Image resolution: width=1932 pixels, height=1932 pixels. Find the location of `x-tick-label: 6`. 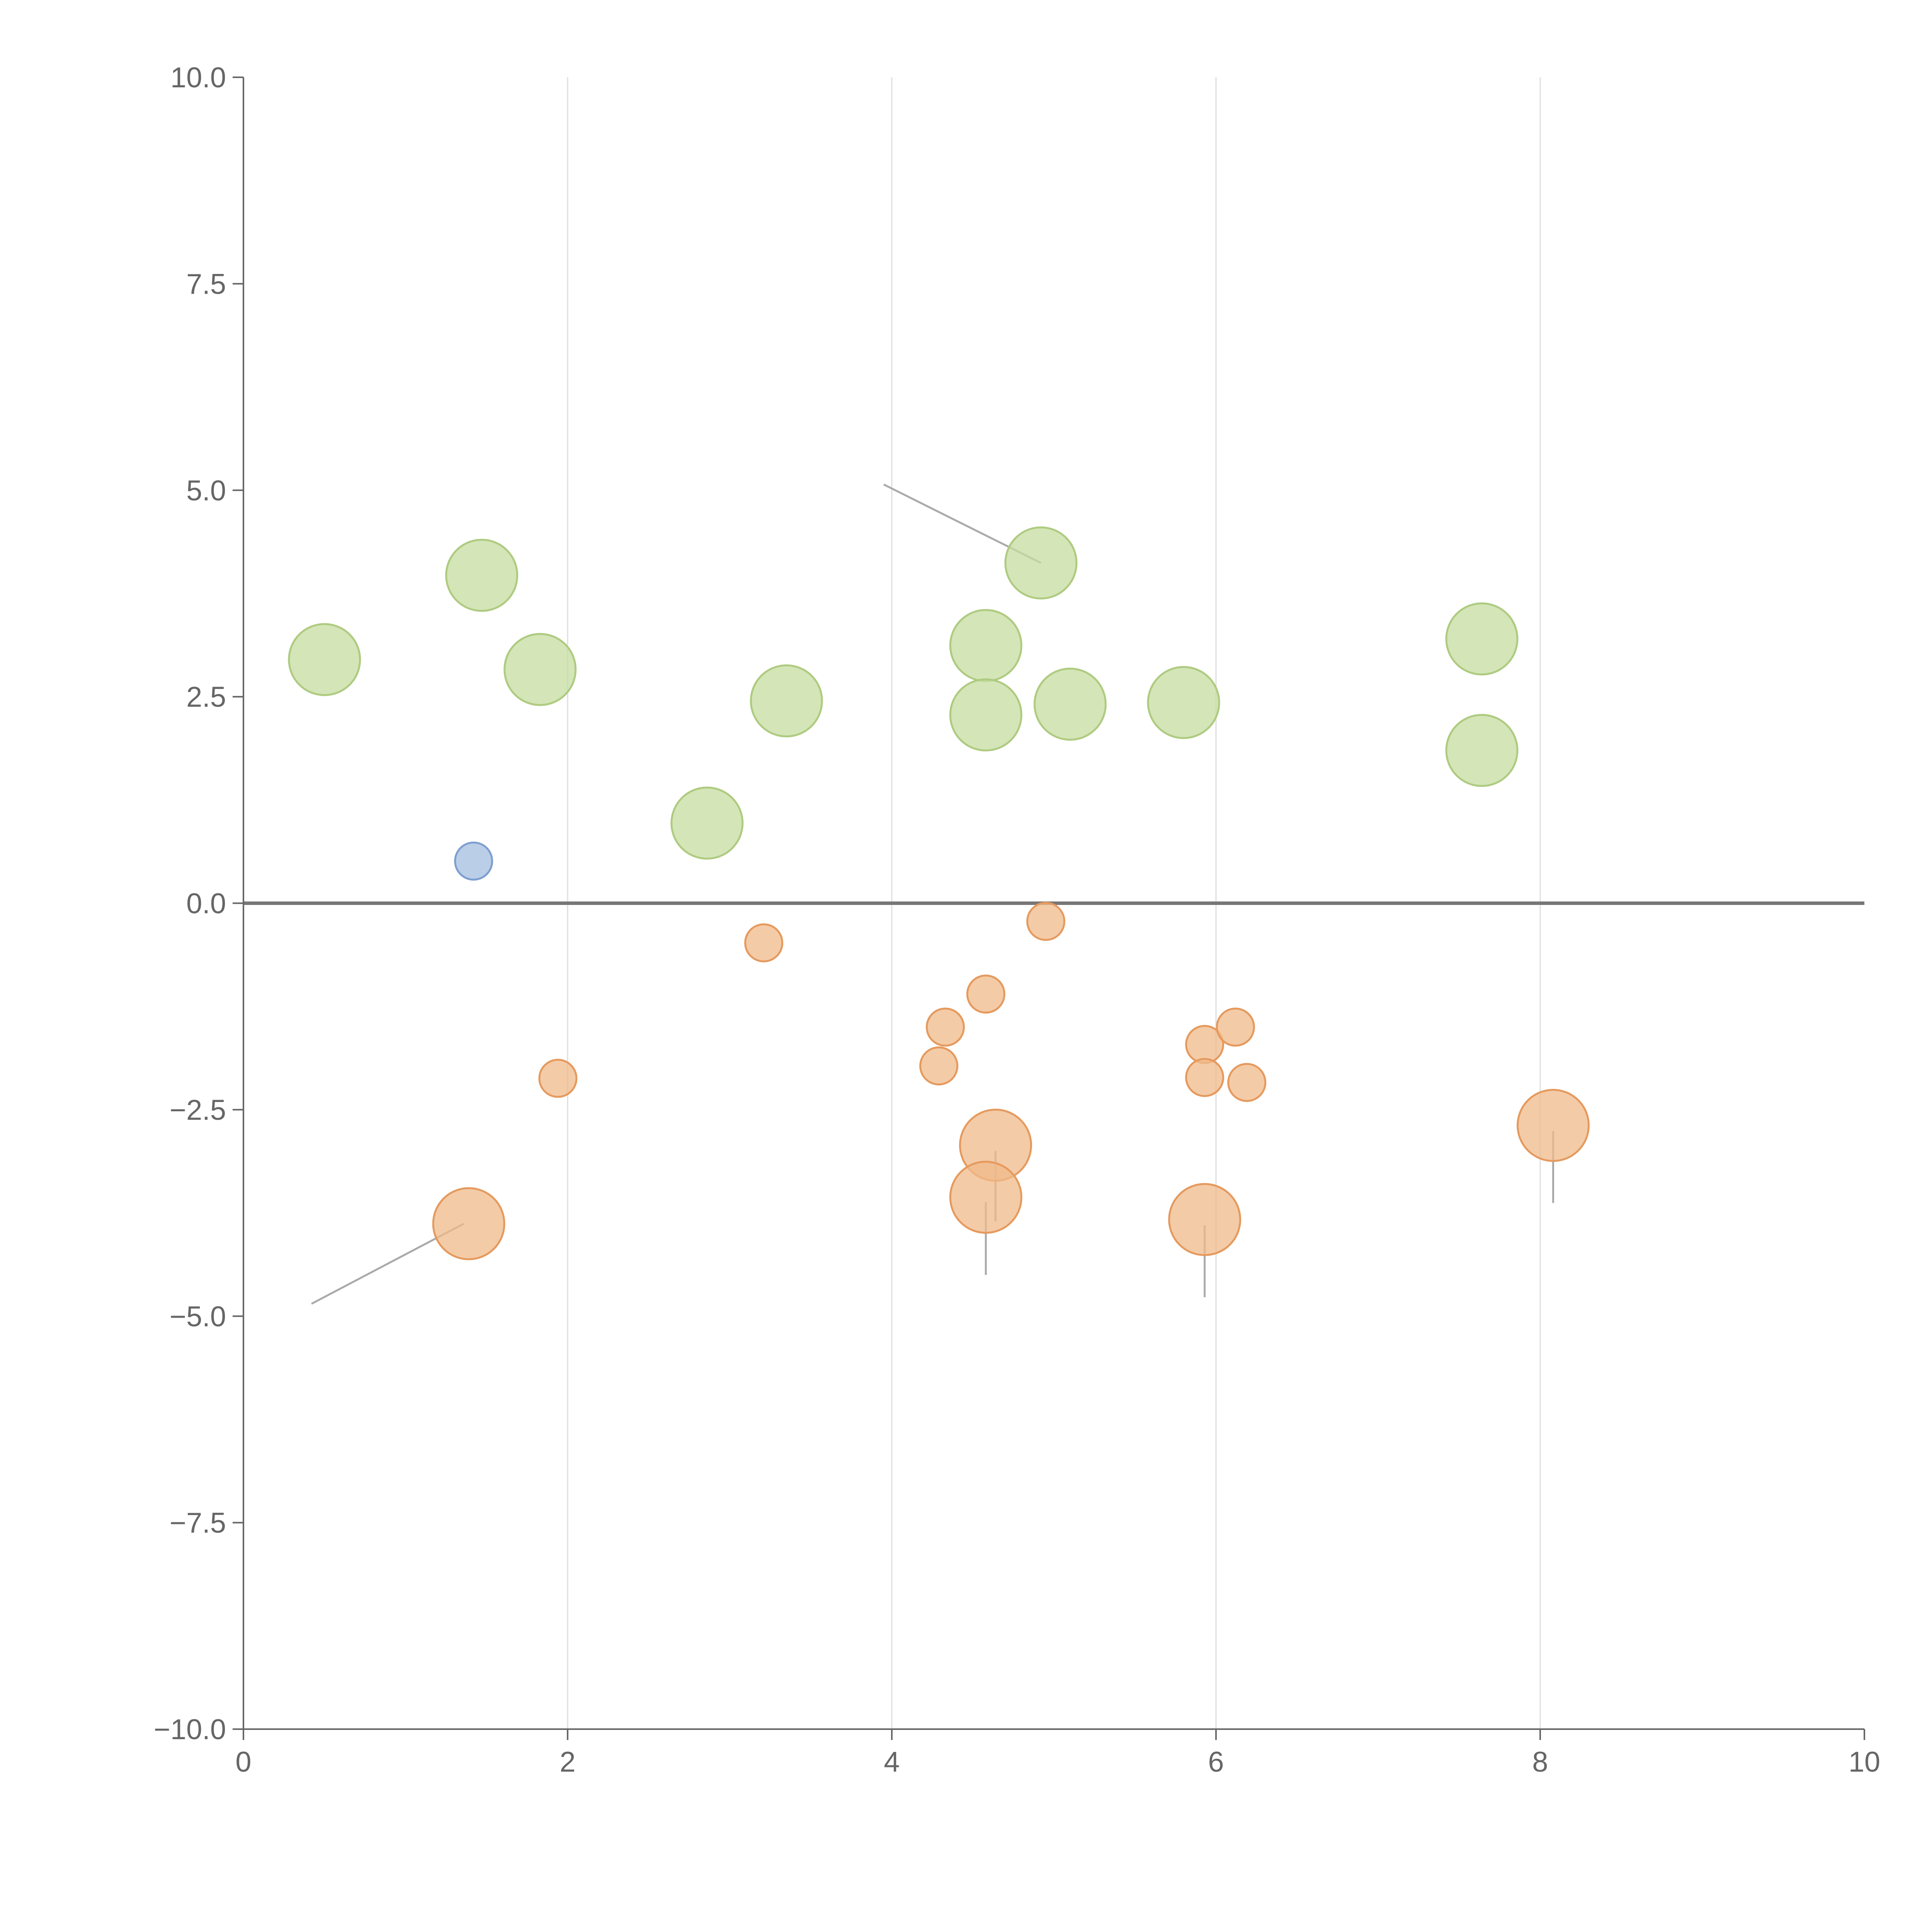

x-tick-label: 6 is located at coordinates (1216, 1762).